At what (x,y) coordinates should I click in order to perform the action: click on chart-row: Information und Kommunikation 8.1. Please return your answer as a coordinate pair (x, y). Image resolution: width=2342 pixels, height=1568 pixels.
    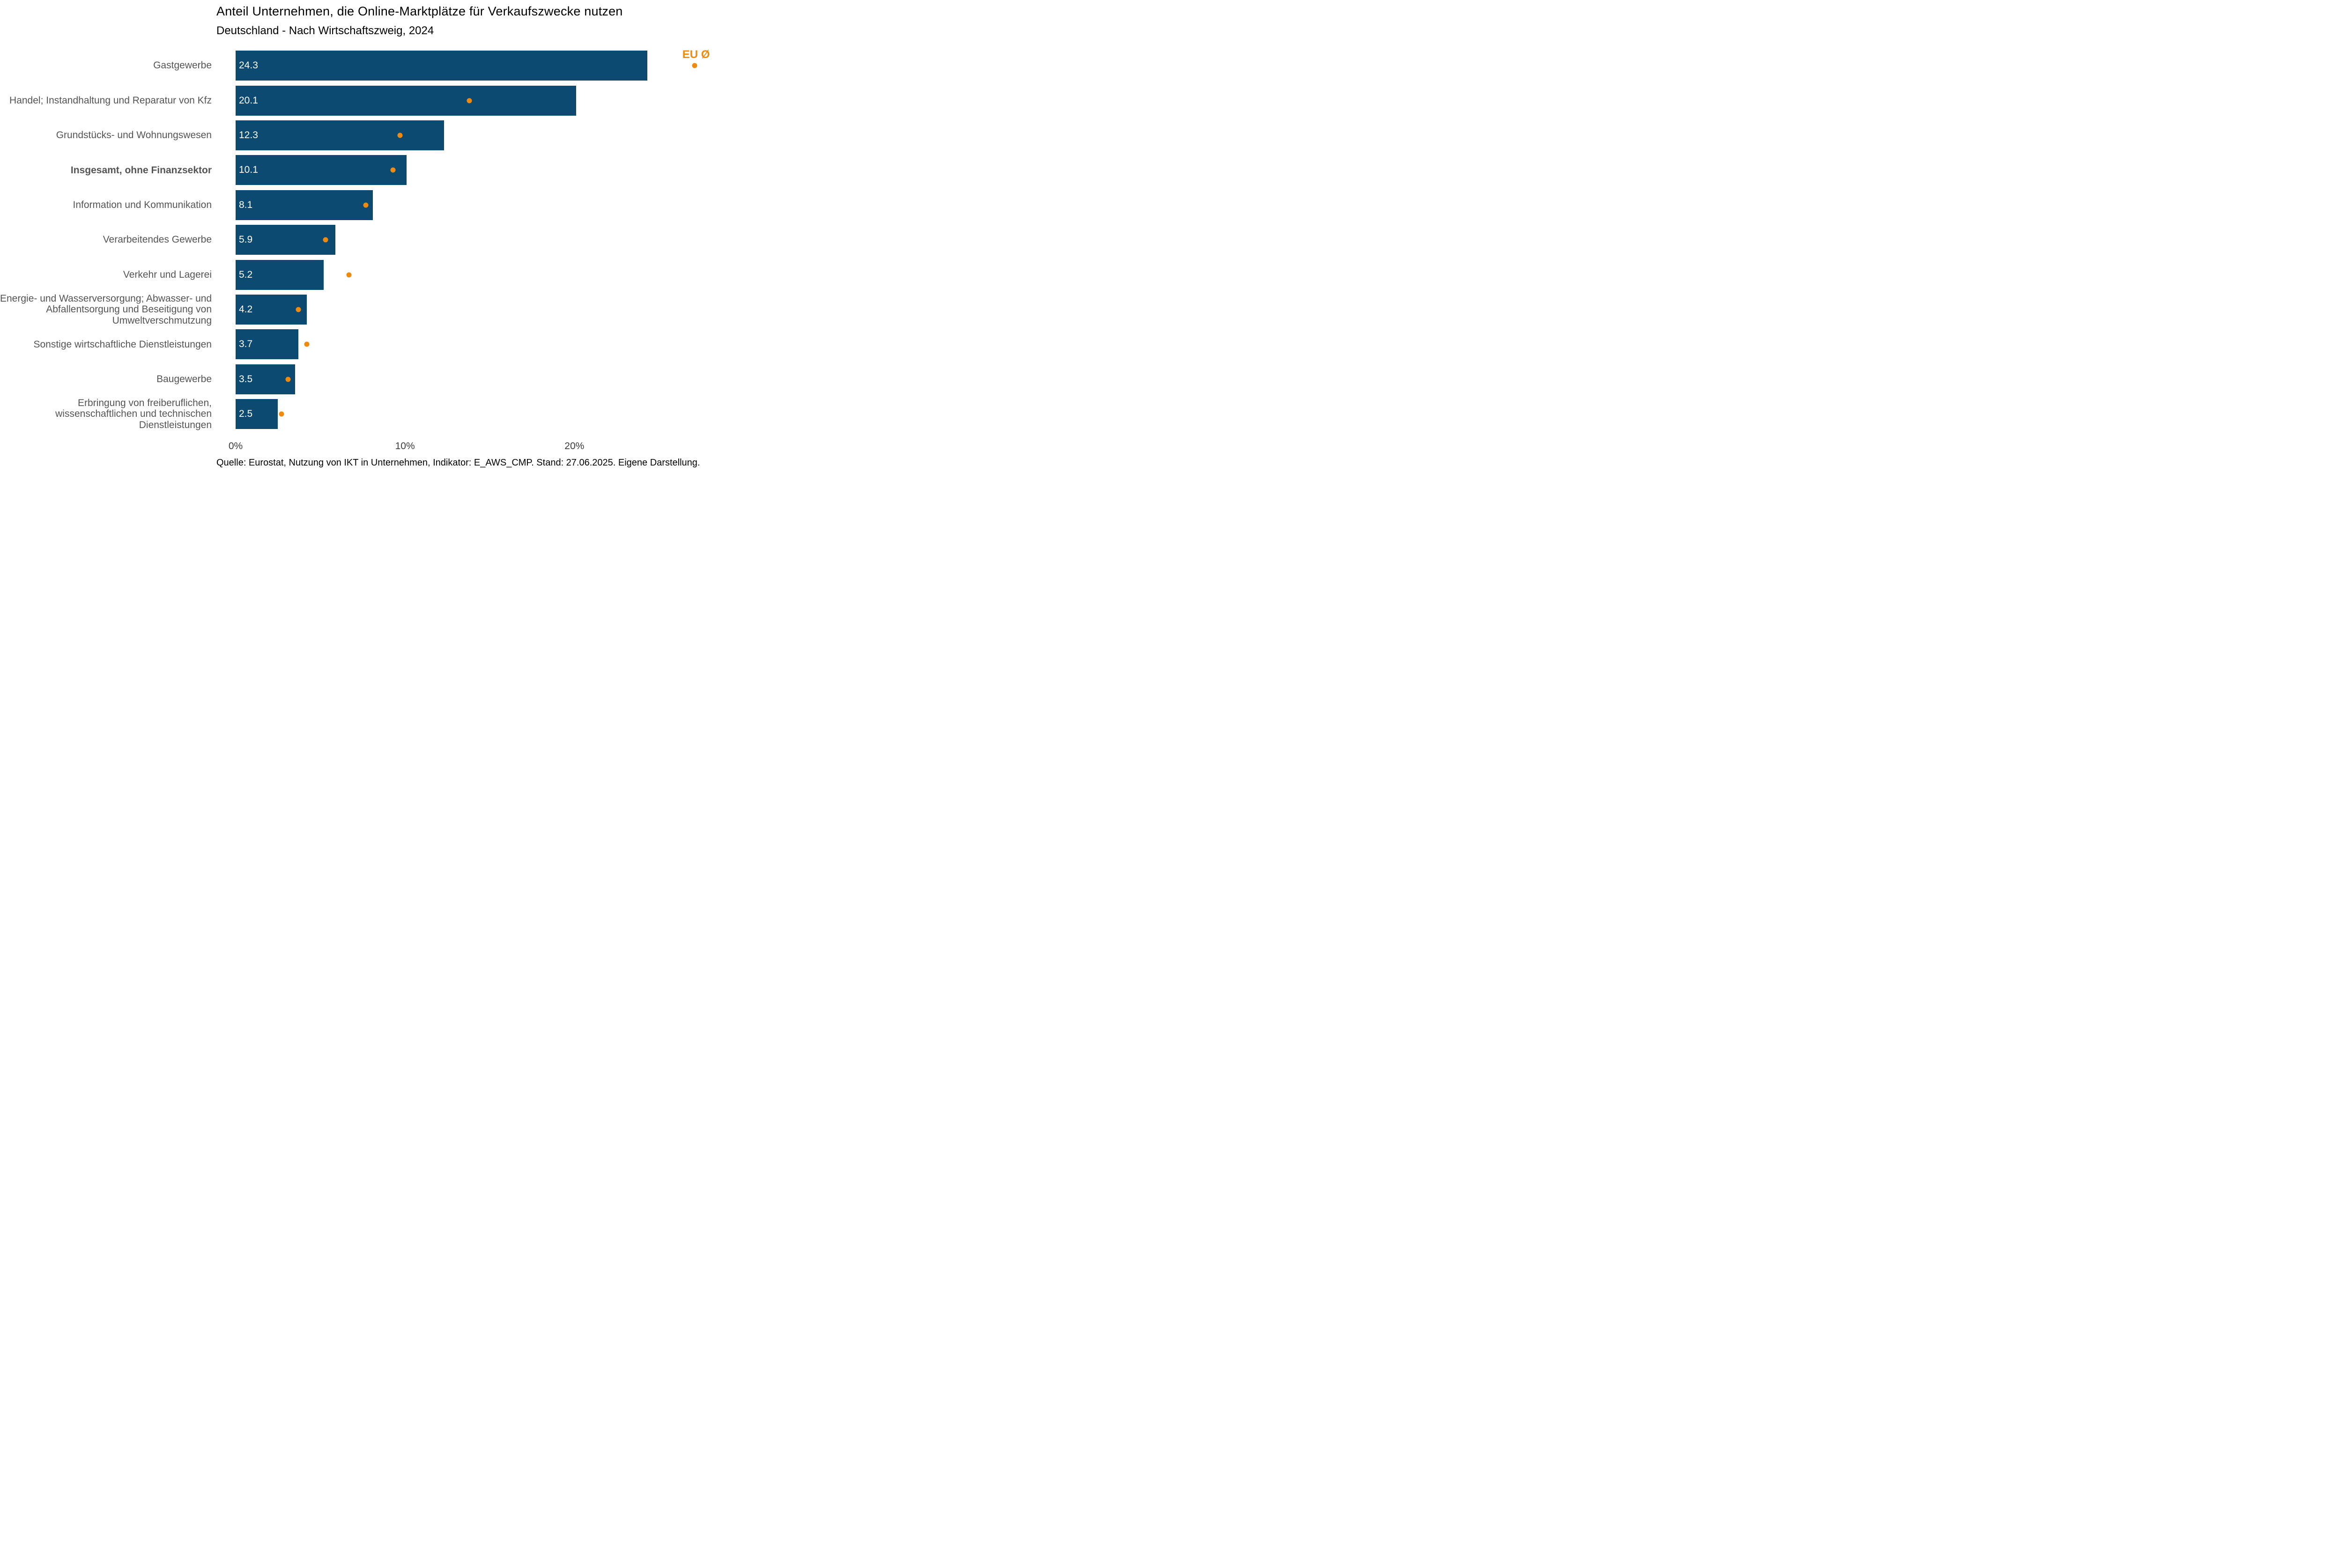
    Looking at the image, I should click on (362, 205).